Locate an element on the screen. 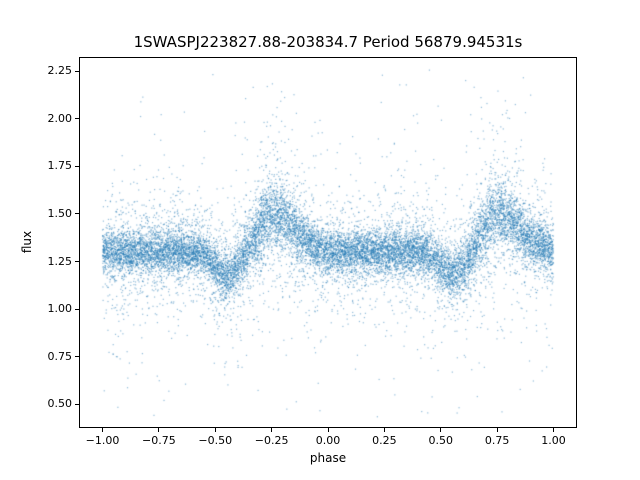 The image size is (640, 480). y-tick-label: 0.50 is located at coordinates (60, 404).